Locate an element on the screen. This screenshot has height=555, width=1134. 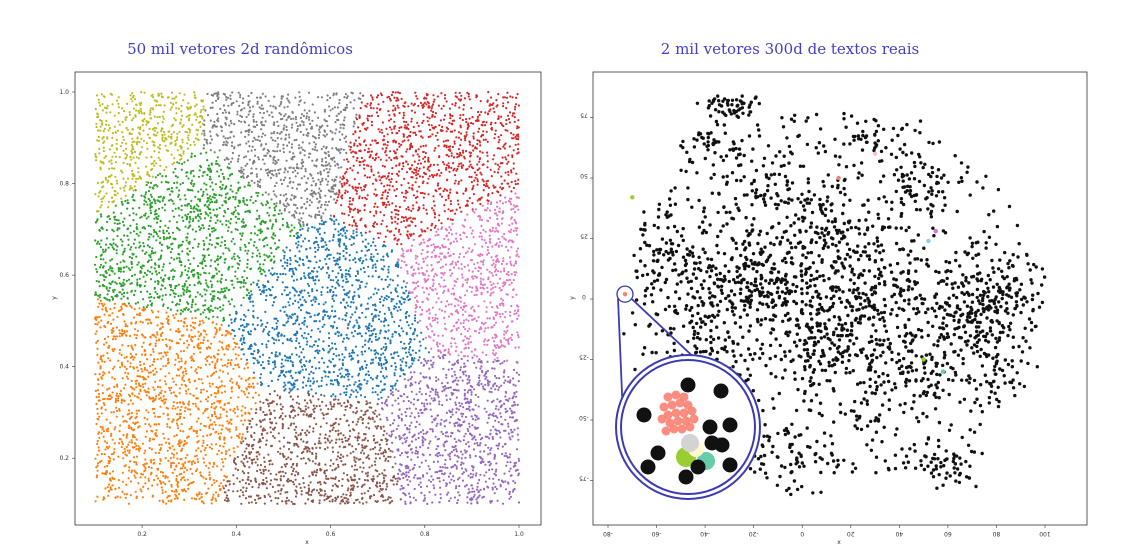
right-y-axis-label: y is located at coordinates (572, 298).